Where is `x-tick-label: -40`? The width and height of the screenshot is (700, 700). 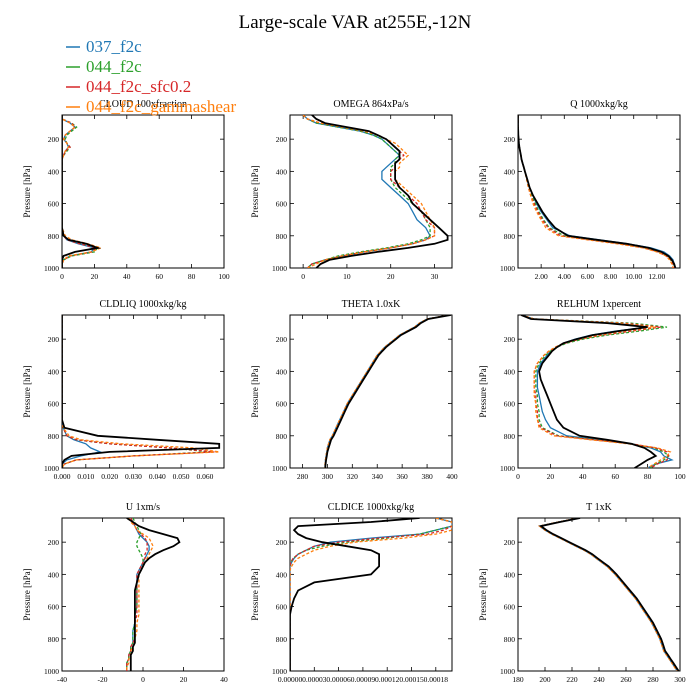 x-tick-label: -40 is located at coordinates (62, 679).